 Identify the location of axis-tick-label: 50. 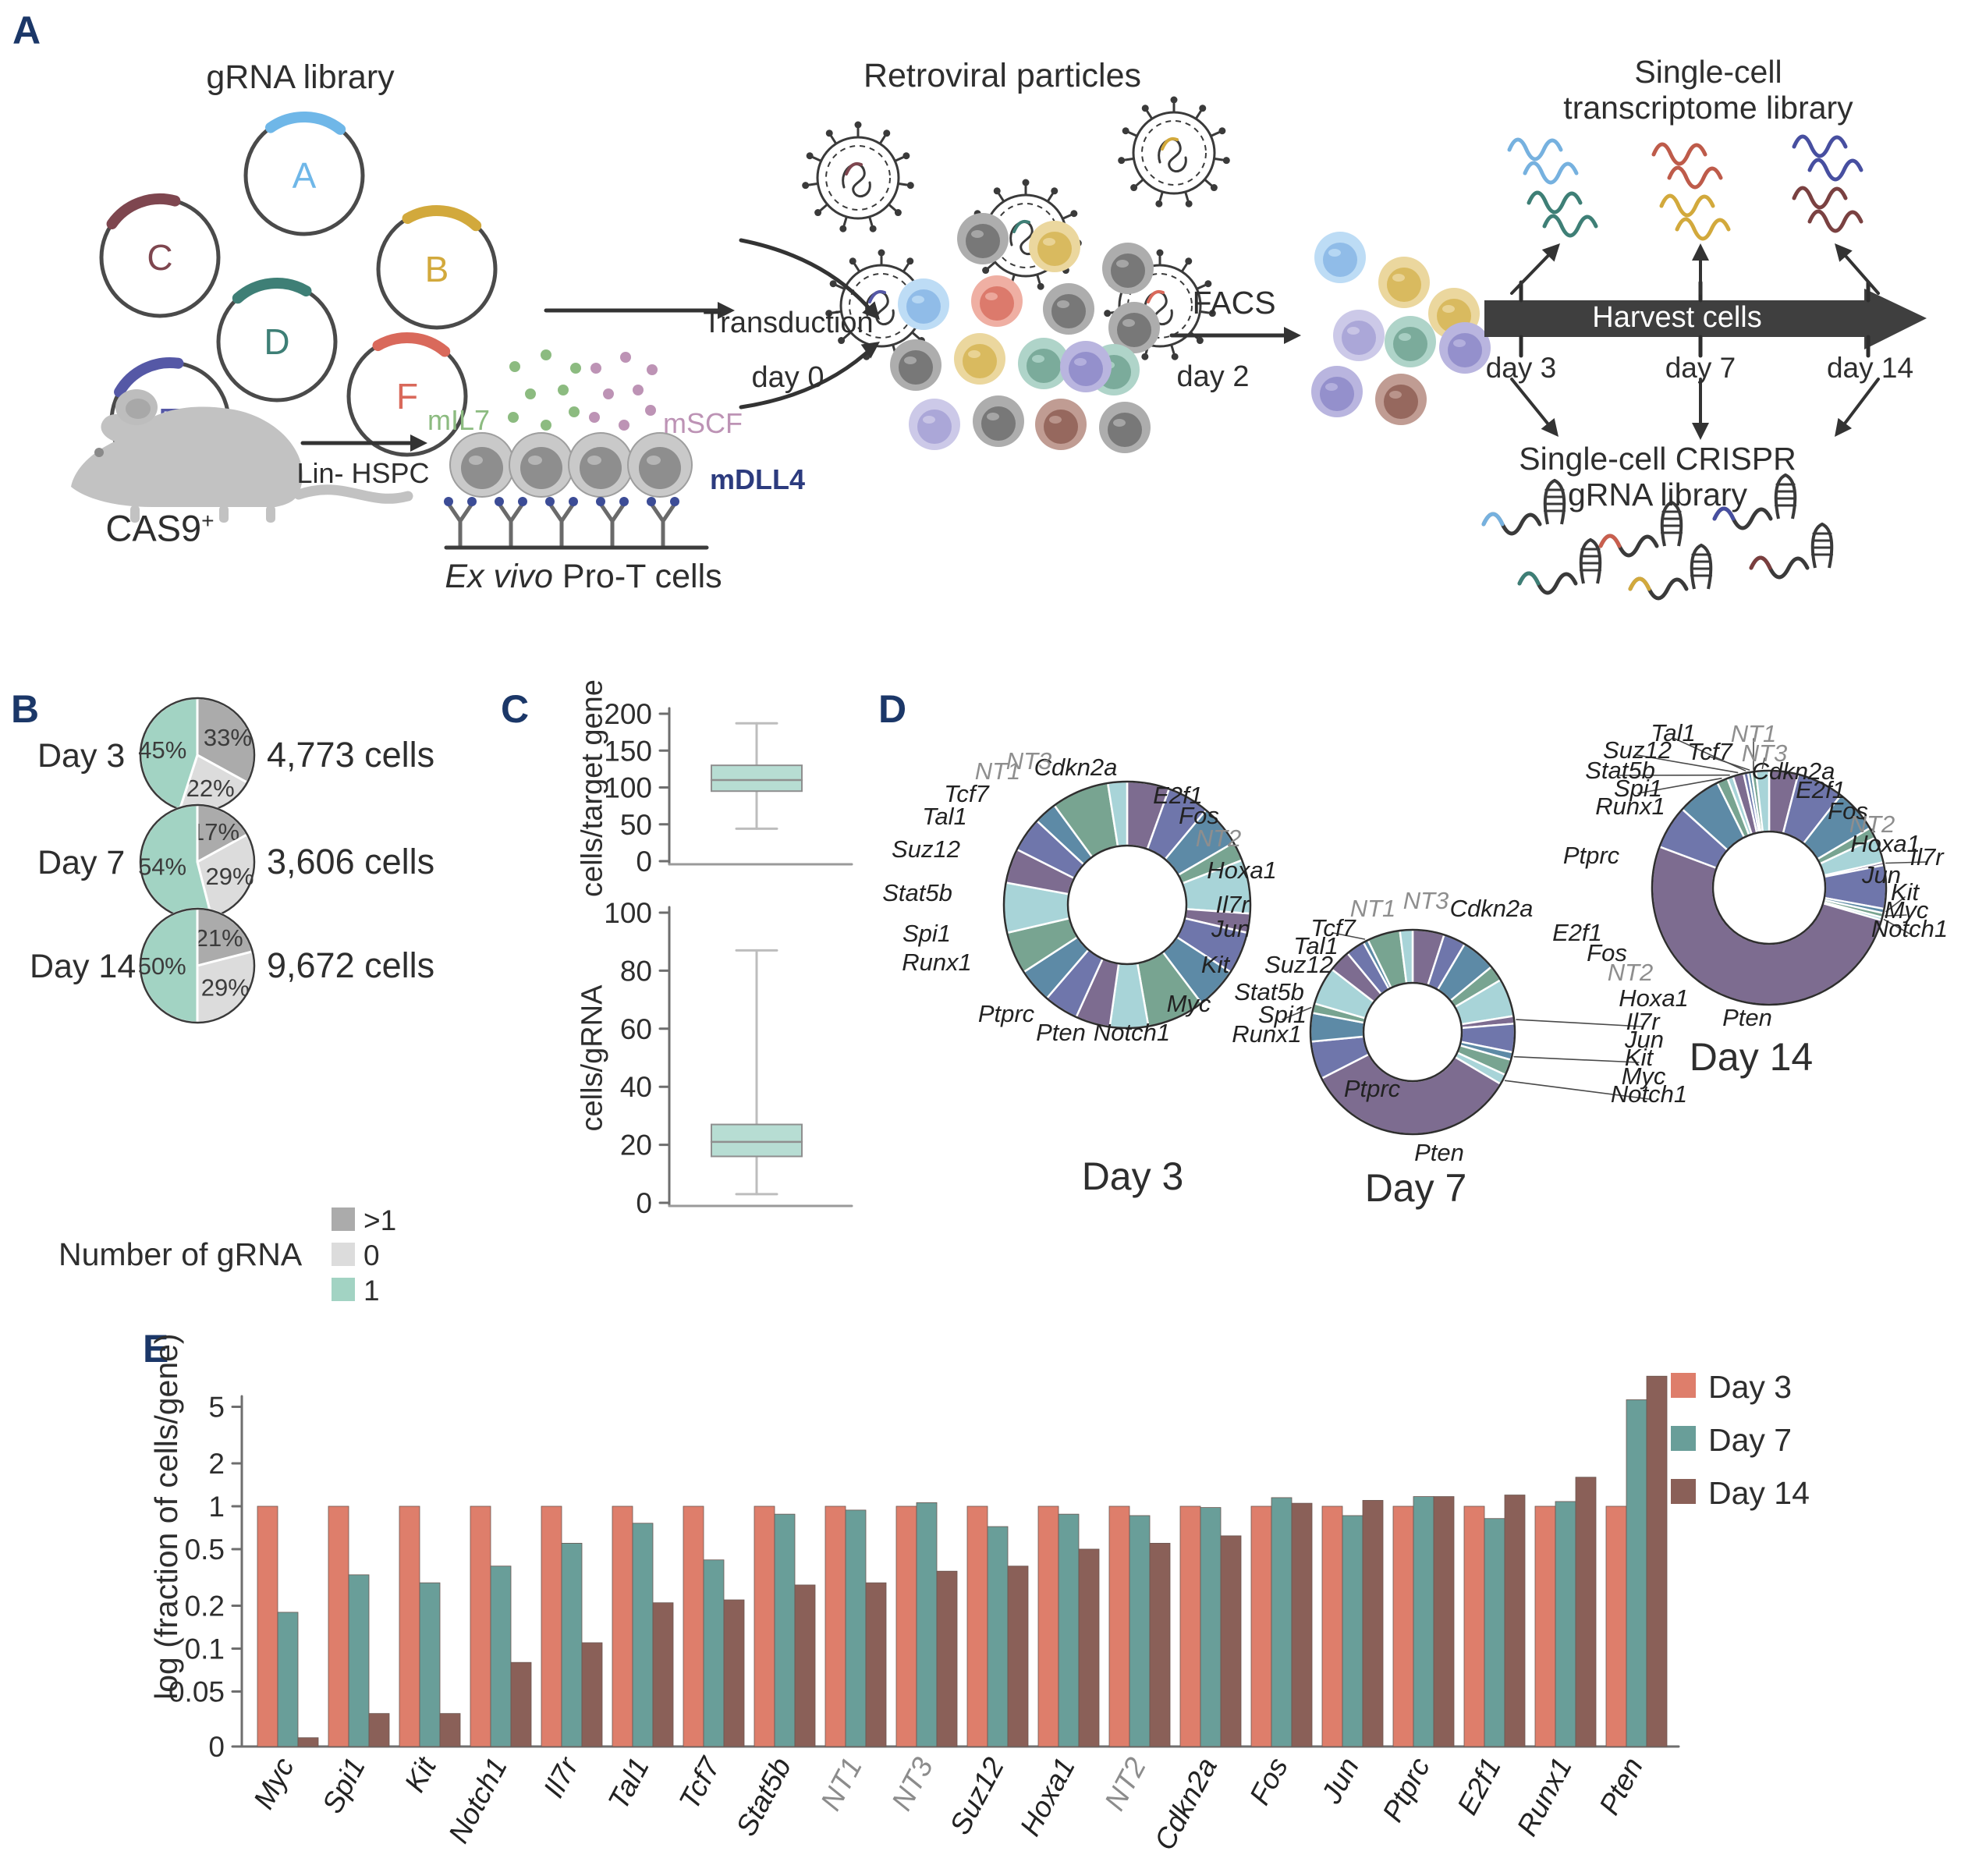
(636, 825).